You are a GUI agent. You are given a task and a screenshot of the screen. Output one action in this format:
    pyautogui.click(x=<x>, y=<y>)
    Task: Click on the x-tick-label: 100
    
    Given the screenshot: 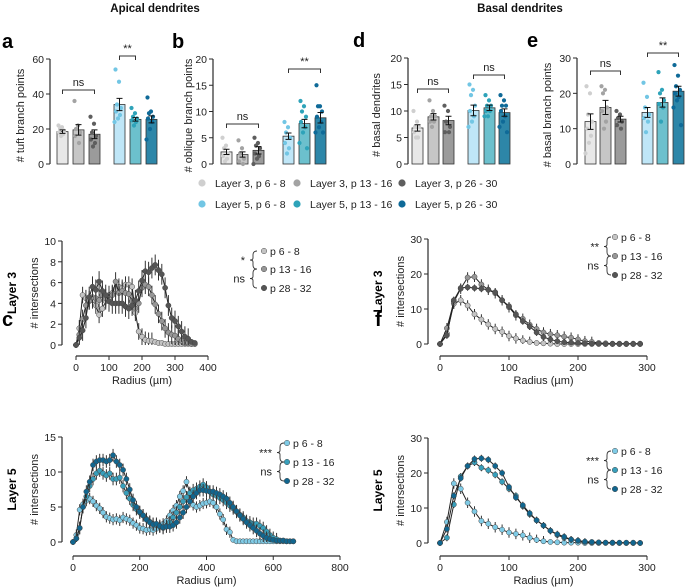 What is the action you would take?
    pyautogui.click(x=509, y=568)
    